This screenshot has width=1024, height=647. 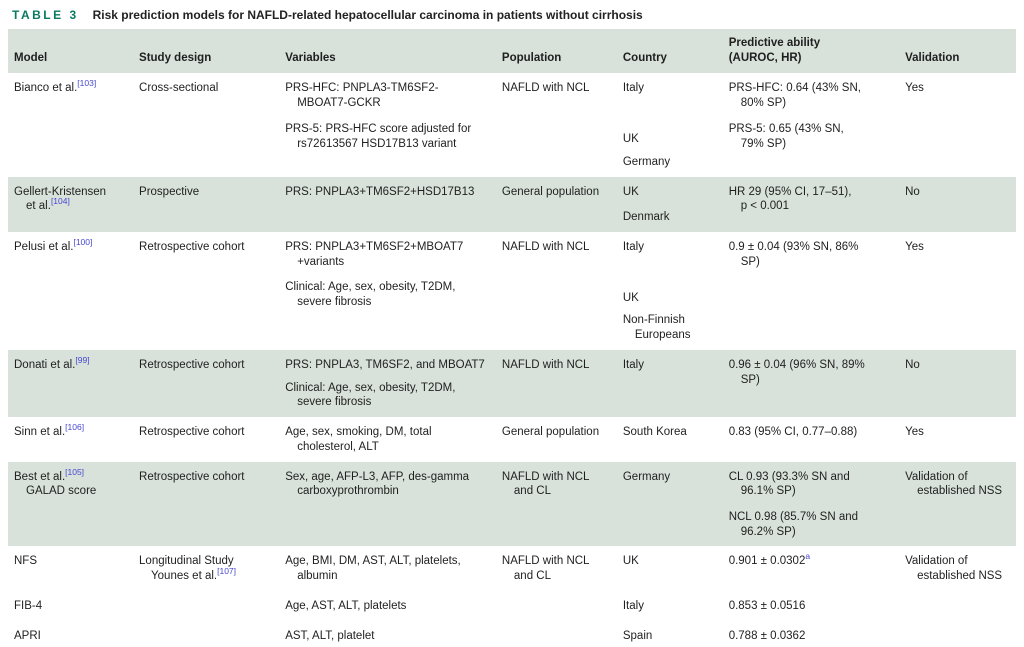 I want to click on cell-country: Germany, so click(x=646, y=476).